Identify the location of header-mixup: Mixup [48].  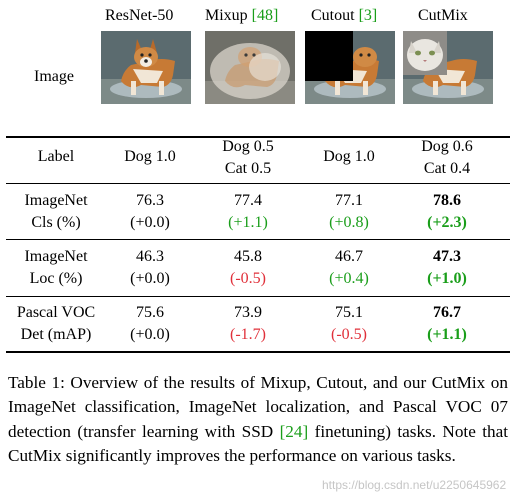
(241, 16).